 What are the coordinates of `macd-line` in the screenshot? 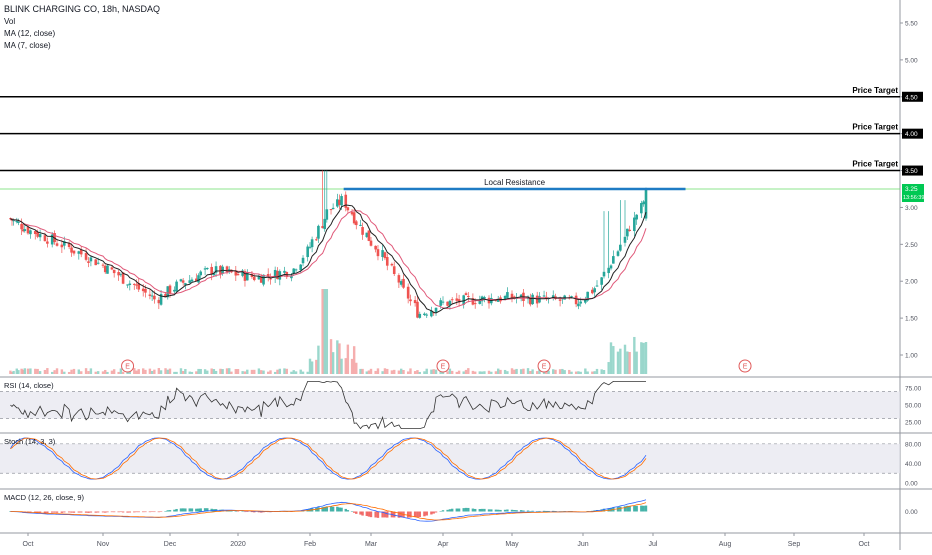 It's located at (328, 510).